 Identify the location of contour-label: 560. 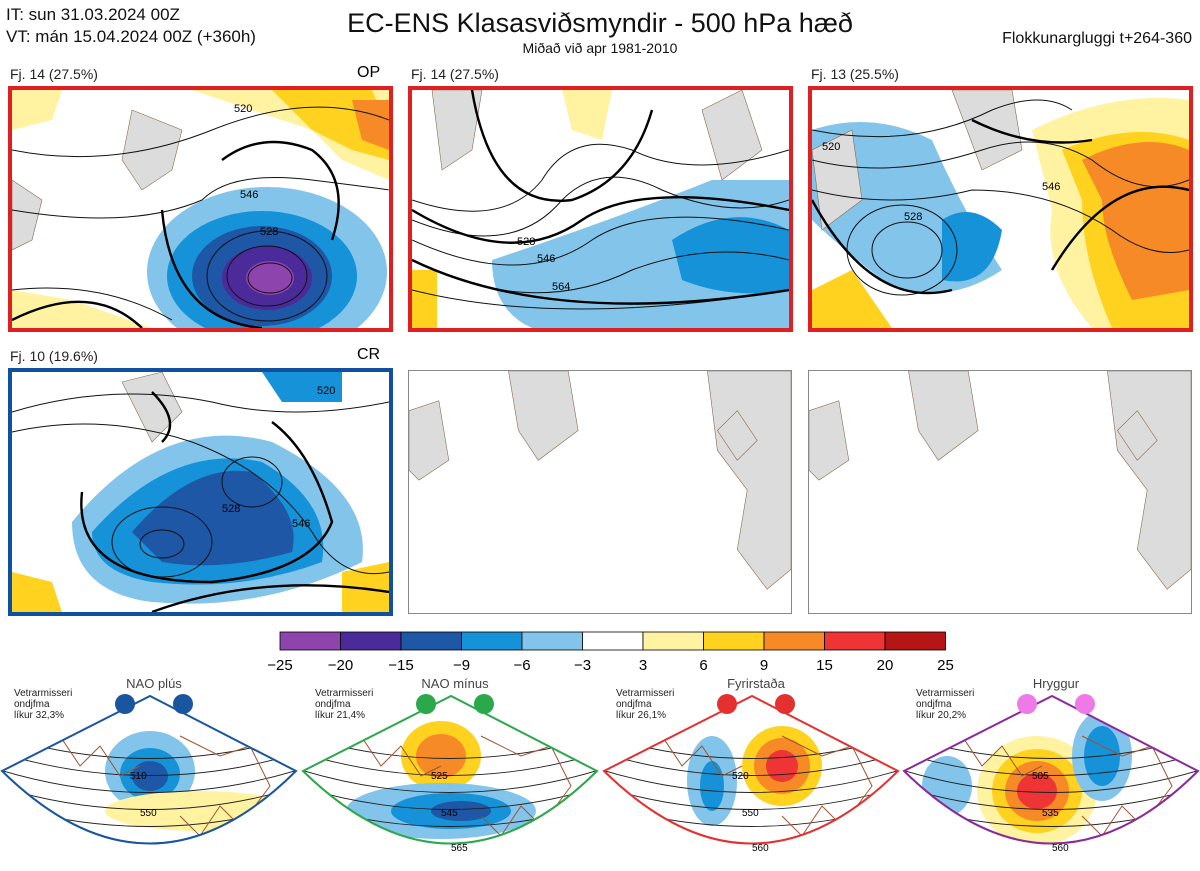
(760, 848).